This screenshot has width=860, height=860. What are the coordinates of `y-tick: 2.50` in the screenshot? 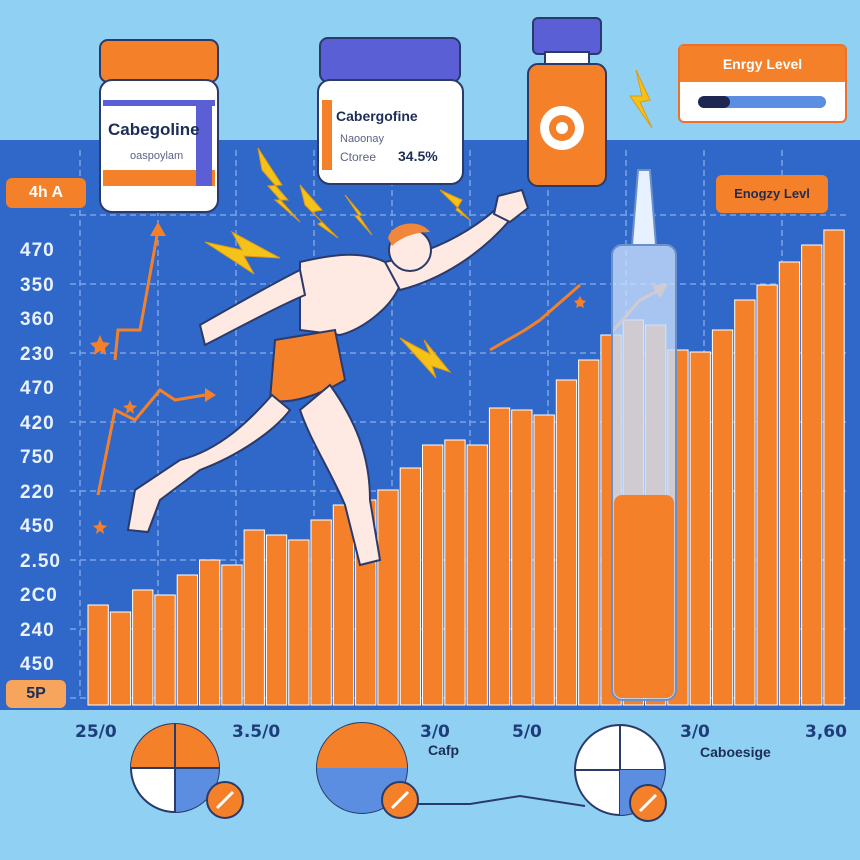 It's located at (40, 561).